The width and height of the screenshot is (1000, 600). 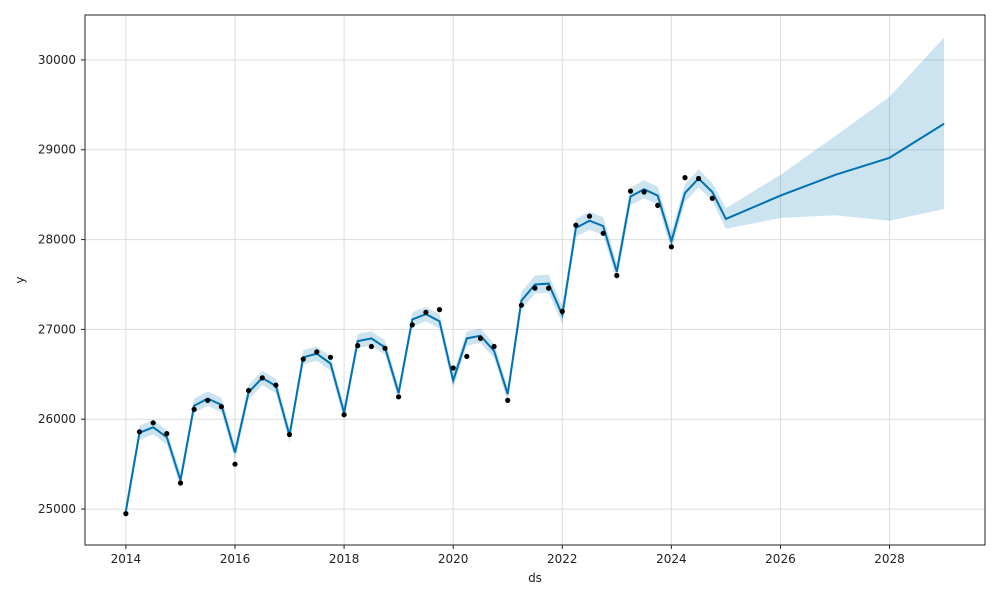 What do you see at coordinates (344, 559) in the screenshot?
I see `x-tick-label: 2018` at bounding box center [344, 559].